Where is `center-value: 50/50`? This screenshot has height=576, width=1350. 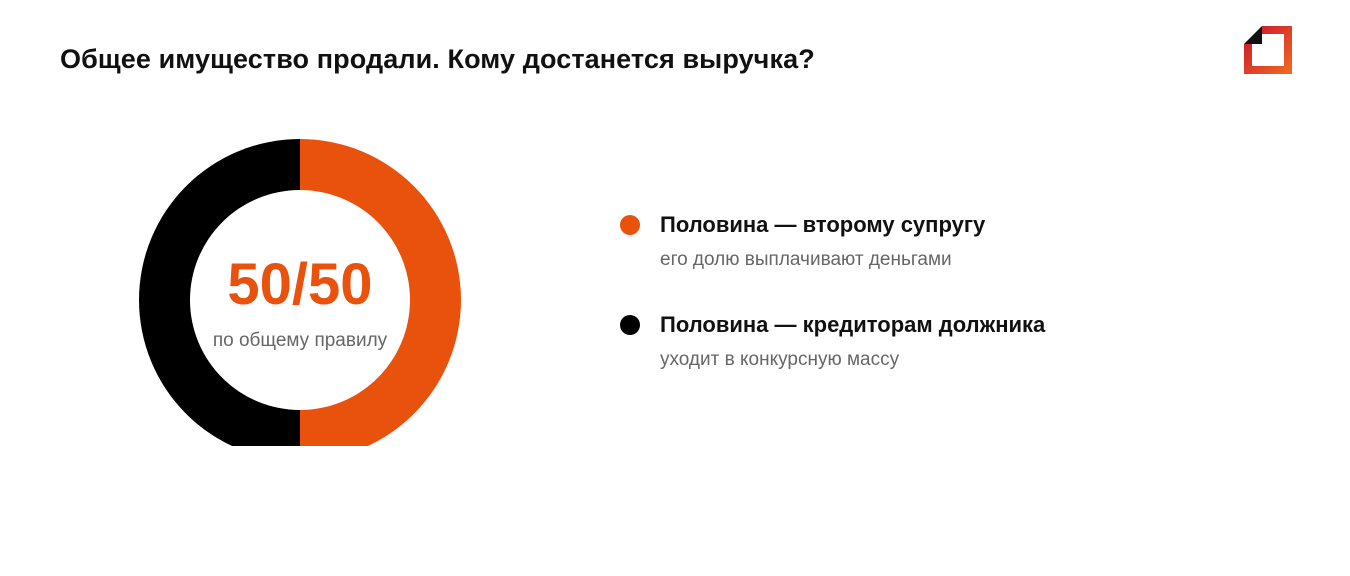
center-value: 50/50 is located at coordinates (300, 284).